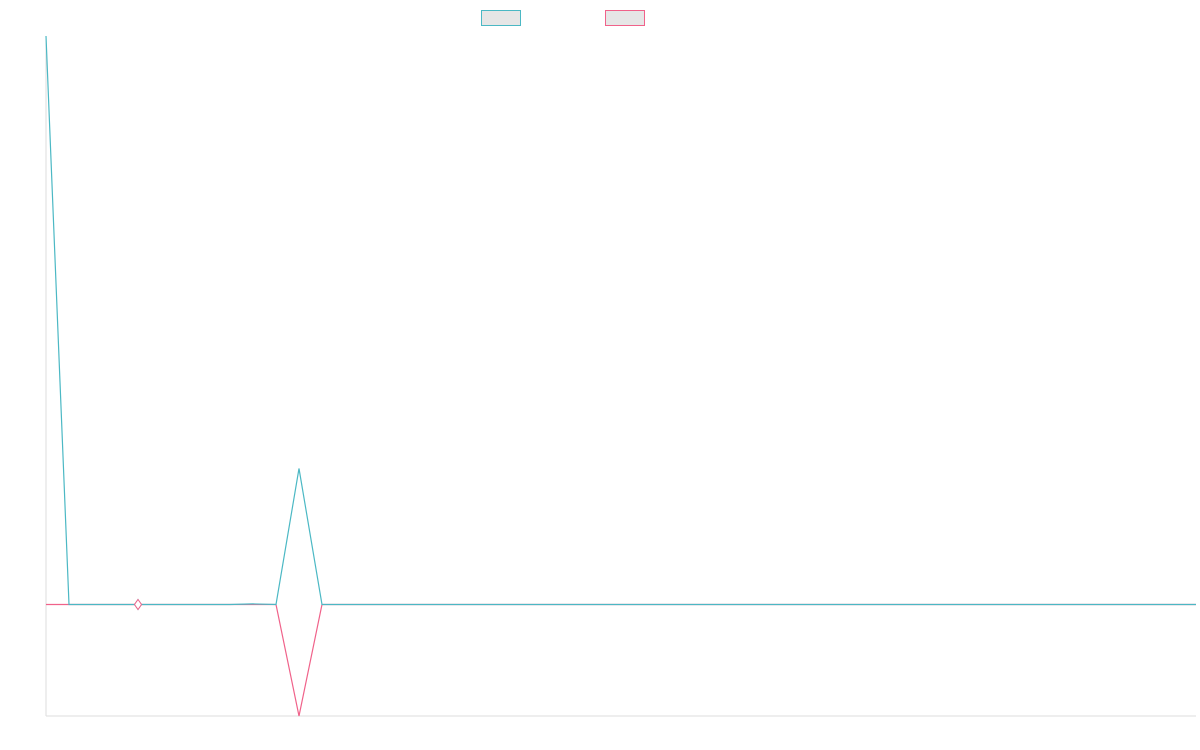  I want to click on legend, so click(563, 18).